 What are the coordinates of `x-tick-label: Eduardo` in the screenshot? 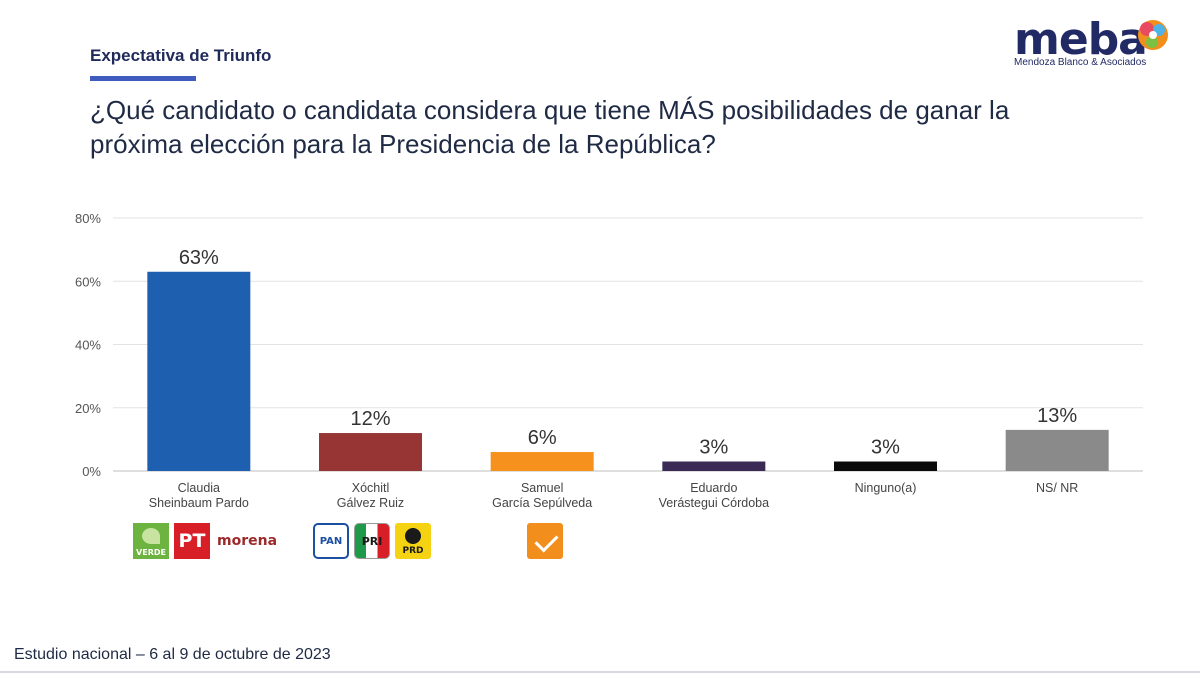 It's located at (713, 488).